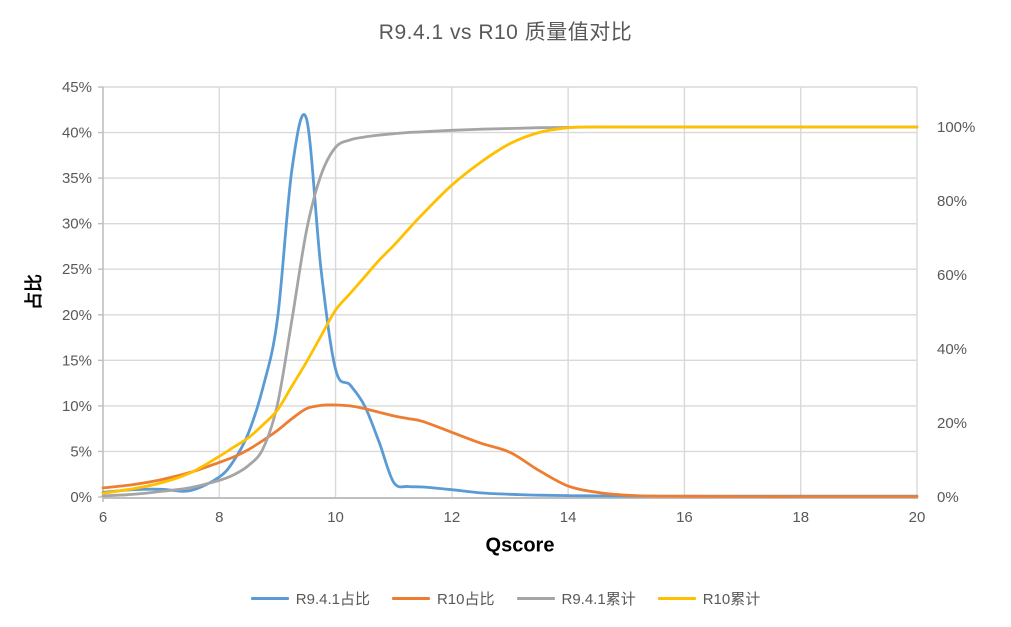 This screenshot has width=1011, height=627. I want to click on y-left-tick-label: 15%, so click(77, 360).